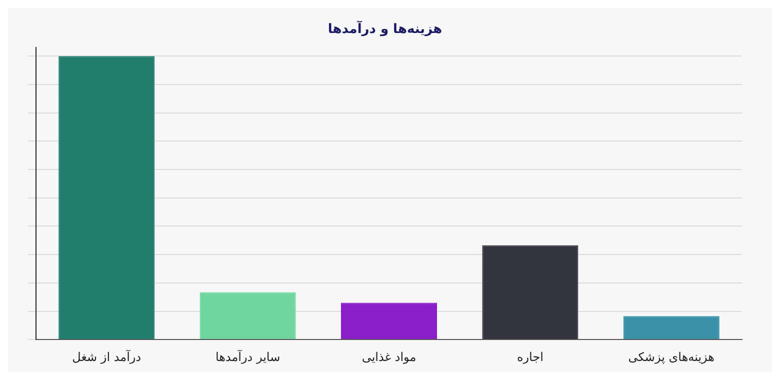  I want to click on chart-title: هزینه‌ها و درآمدها, so click(385, 29).